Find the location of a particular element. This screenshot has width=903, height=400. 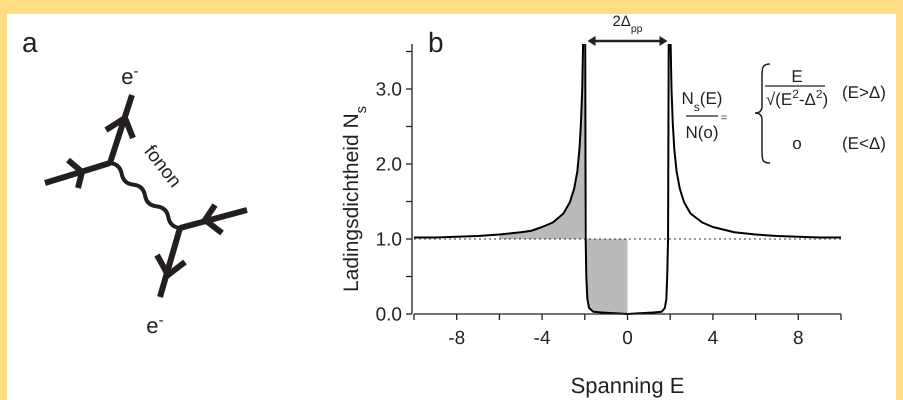

x-tick-label: 4 is located at coordinates (713, 338).